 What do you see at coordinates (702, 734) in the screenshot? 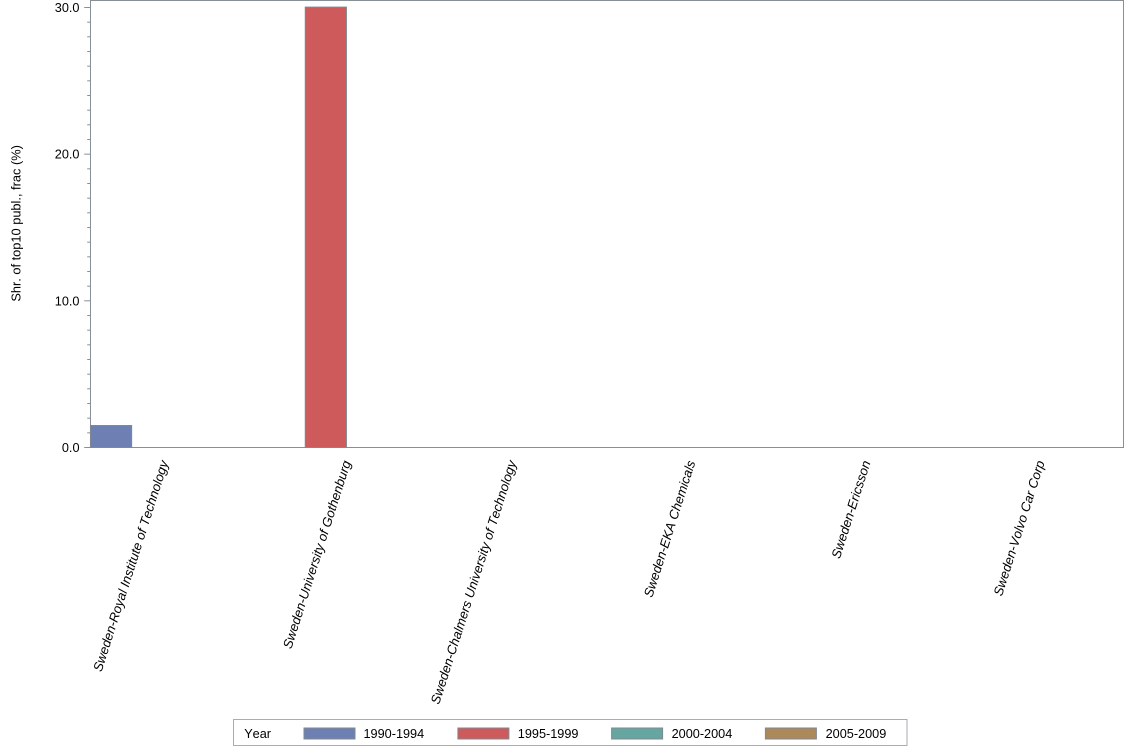
I see `svg-text: 2000-2004` at bounding box center [702, 734].